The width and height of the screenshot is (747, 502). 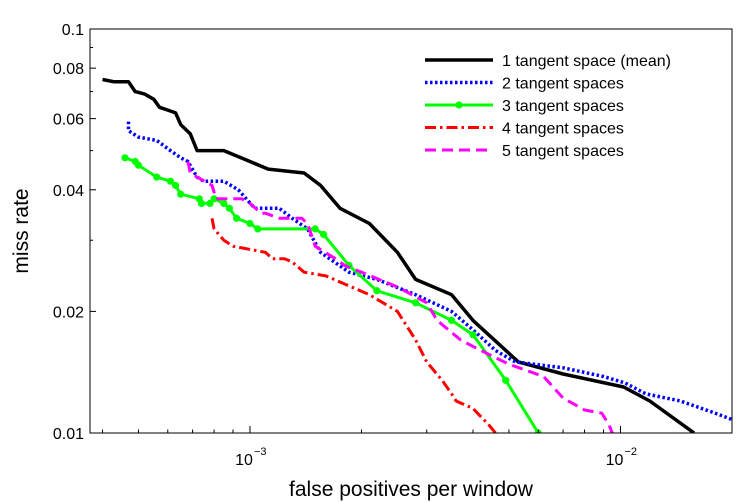 What do you see at coordinates (563, 84) in the screenshot?
I see `legend-label-2: 2 tangent spaces` at bounding box center [563, 84].